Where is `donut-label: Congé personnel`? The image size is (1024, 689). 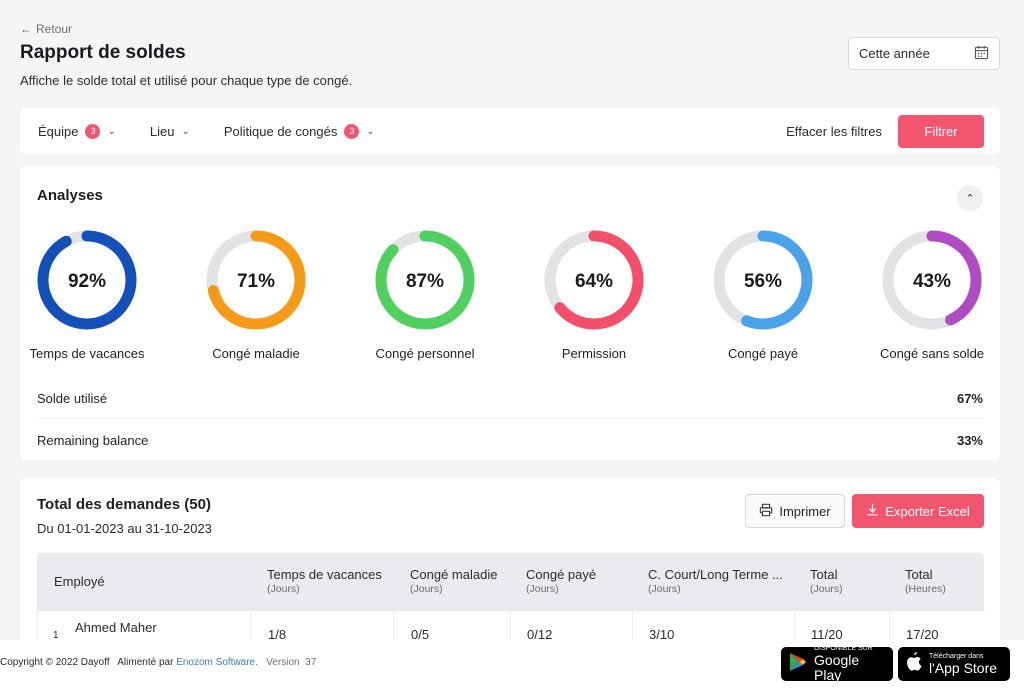 donut-label: Congé personnel is located at coordinates (425, 353).